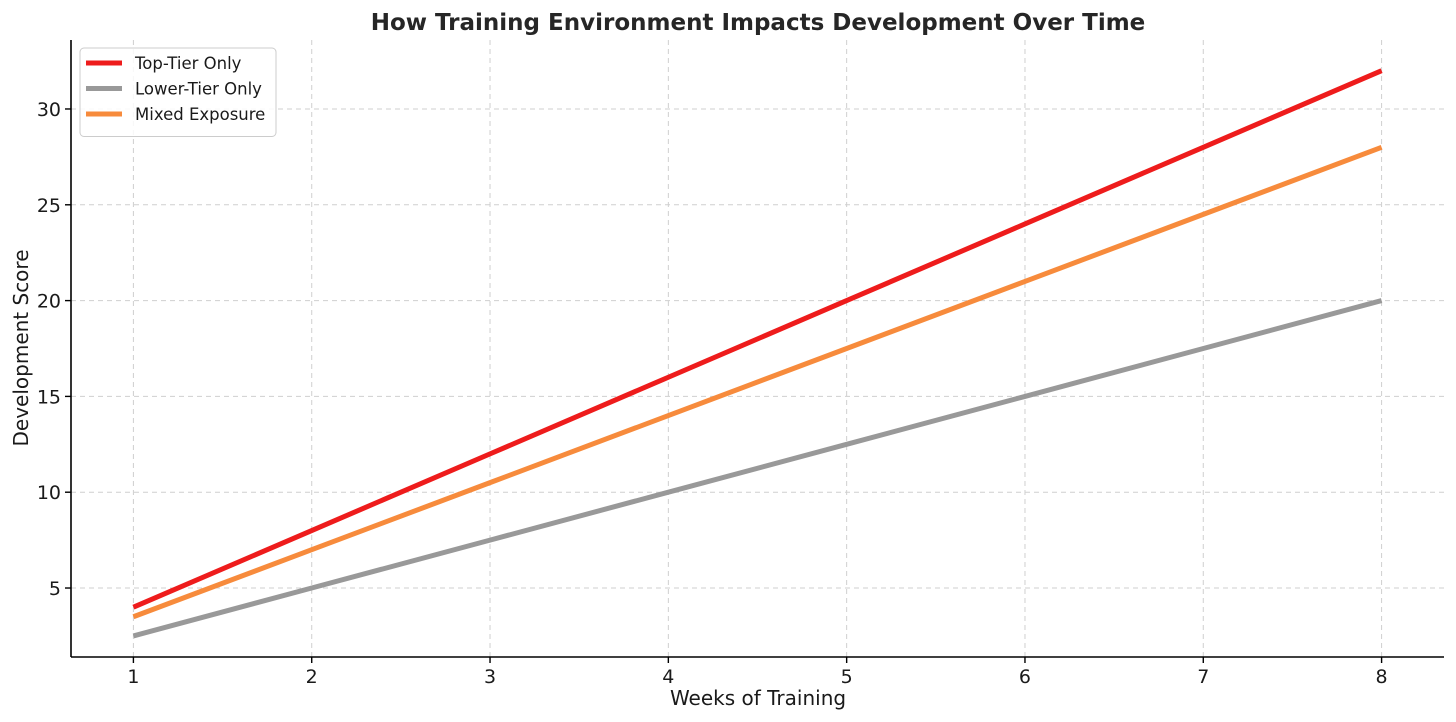 This screenshot has width=1456, height=722. I want to click on y-tick-label: 5, so click(55, 589).